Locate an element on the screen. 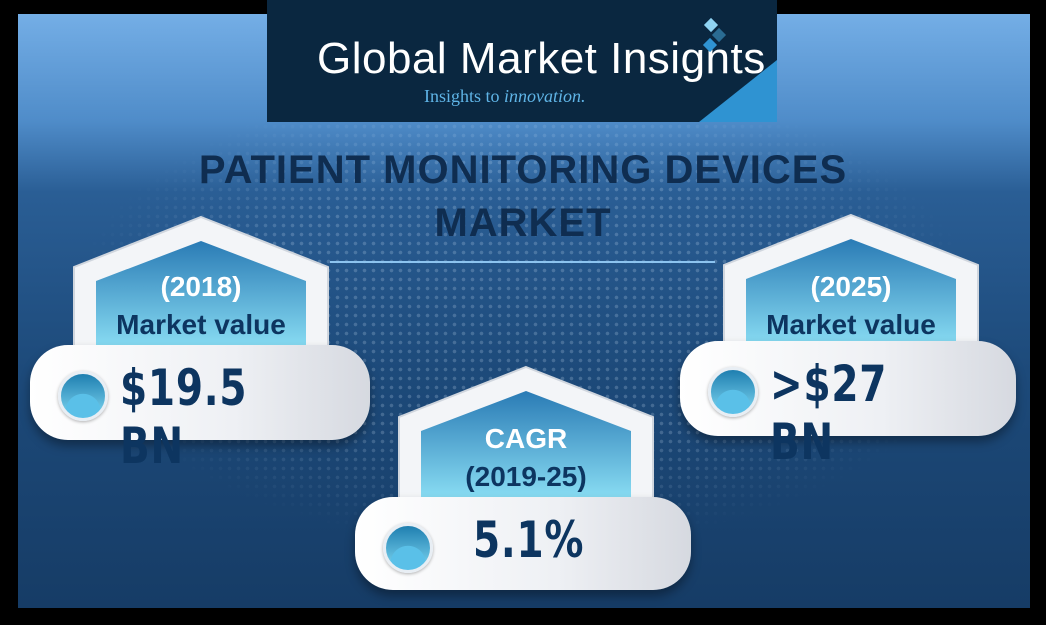  value-pill: 5.1% is located at coordinates (523, 543).